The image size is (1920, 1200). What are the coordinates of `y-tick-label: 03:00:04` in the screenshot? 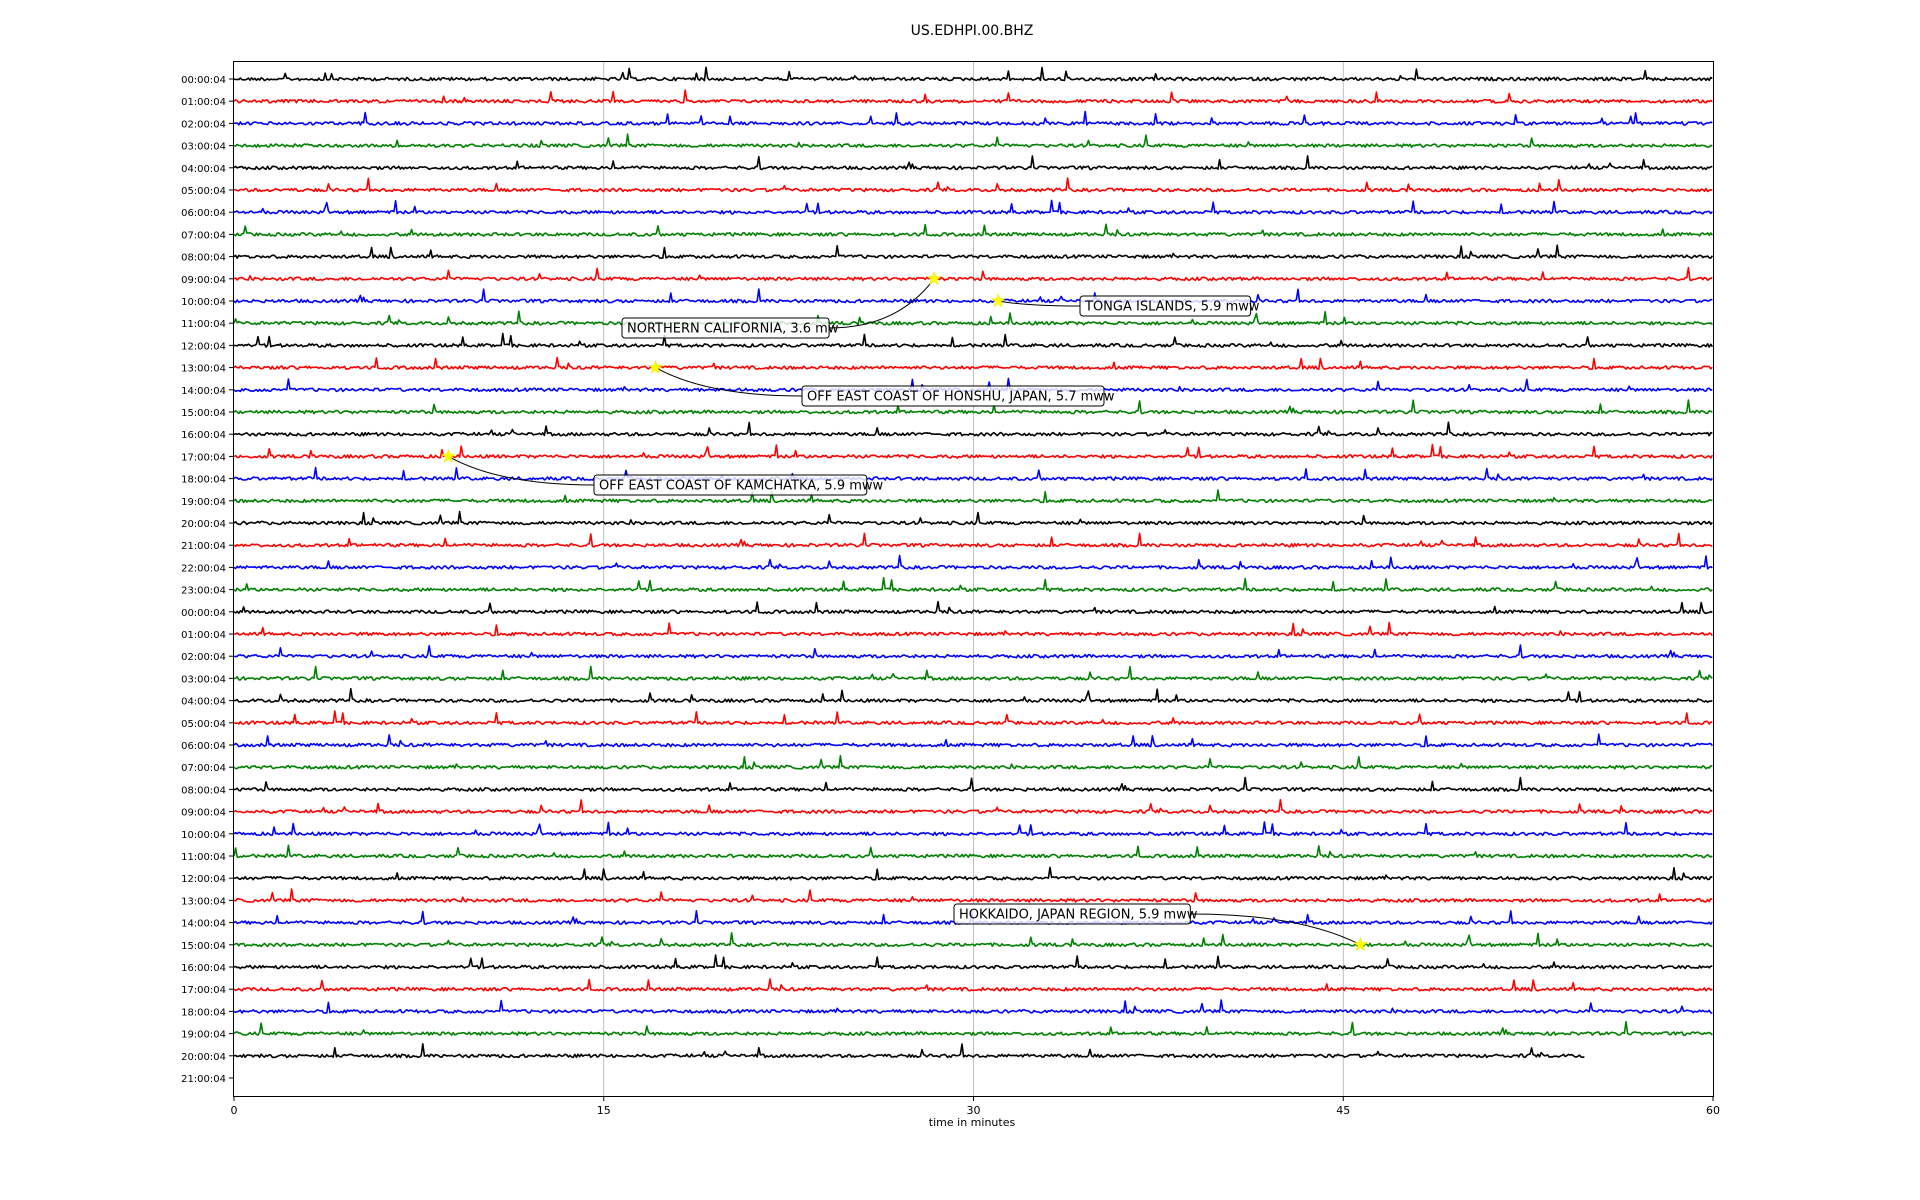 It's located at (203, 147).